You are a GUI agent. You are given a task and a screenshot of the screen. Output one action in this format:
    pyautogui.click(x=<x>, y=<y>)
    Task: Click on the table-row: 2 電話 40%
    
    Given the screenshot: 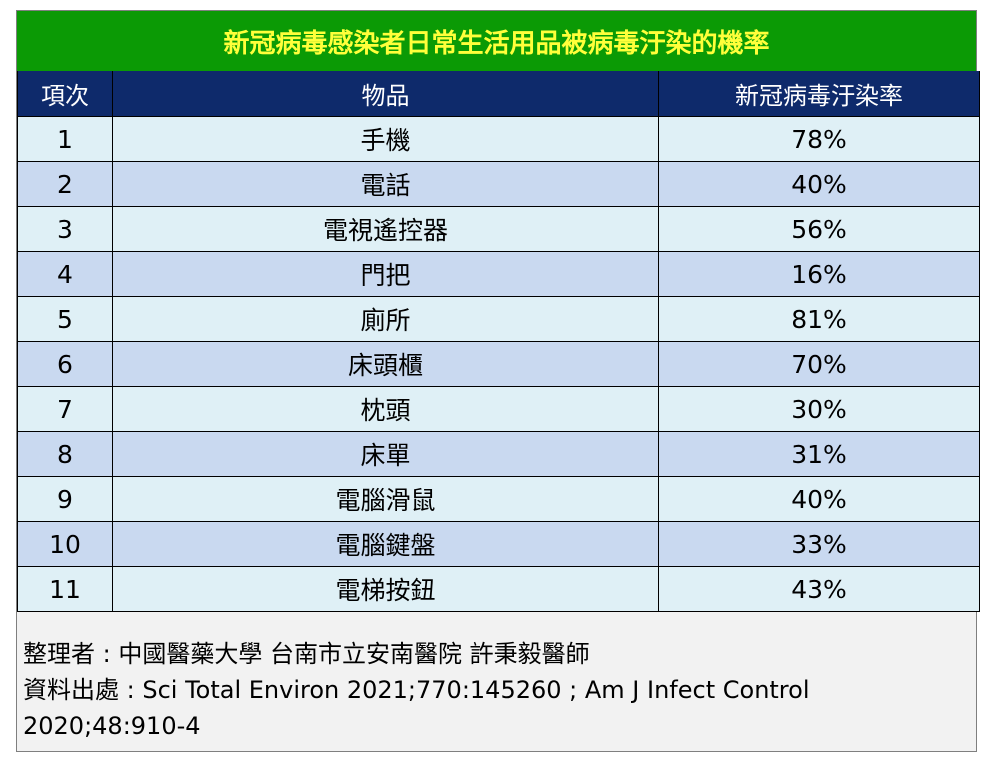 What is the action you would take?
    pyautogui.click(x=498, y=184)
    